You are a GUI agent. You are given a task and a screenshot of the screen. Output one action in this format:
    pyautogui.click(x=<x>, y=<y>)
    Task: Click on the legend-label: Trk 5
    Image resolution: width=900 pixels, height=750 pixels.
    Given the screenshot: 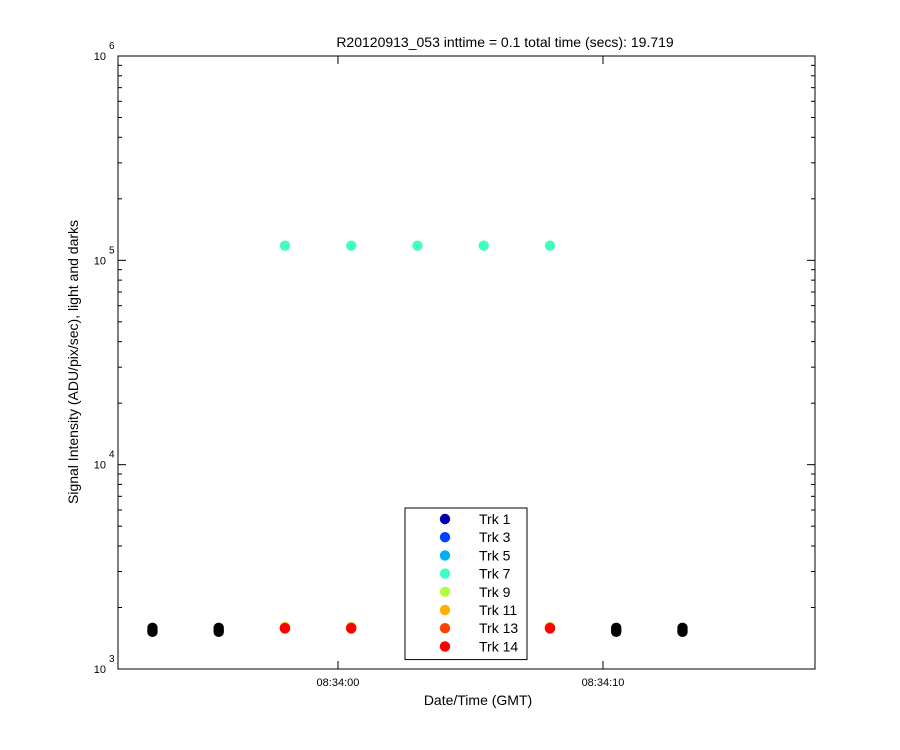 What is the action you would take?
    pyautogui.click(x=495, y=555)
    